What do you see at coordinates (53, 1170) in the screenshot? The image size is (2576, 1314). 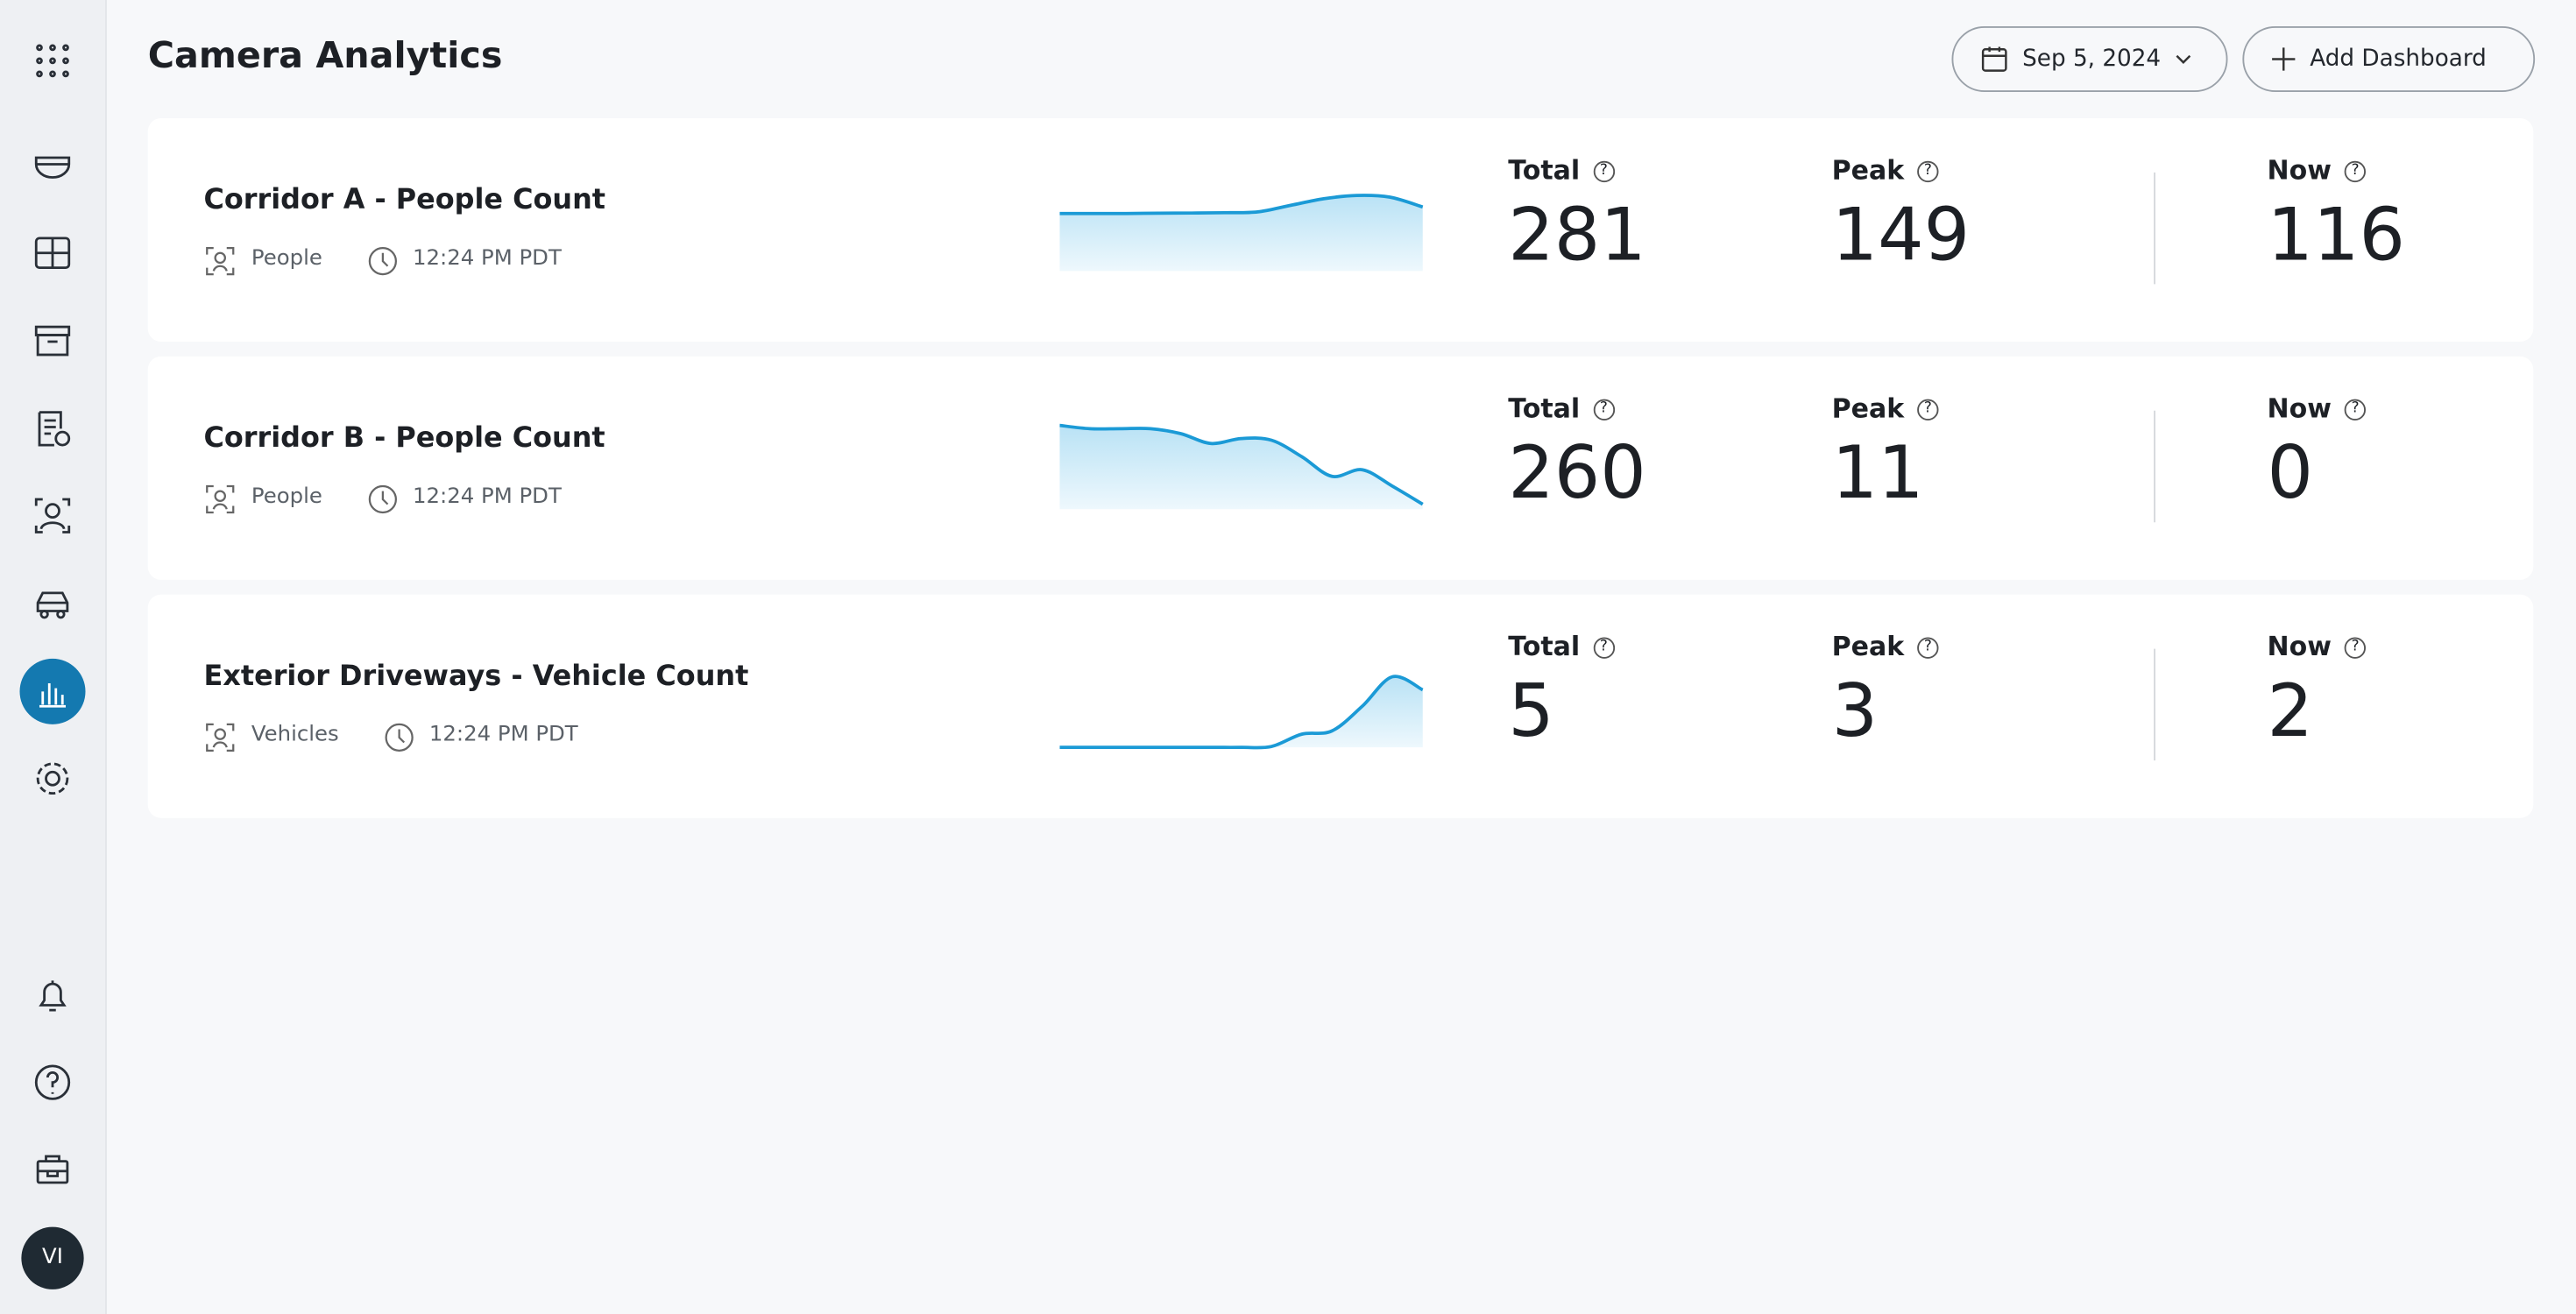 I see `toolbox-nav` at bounding box center [53, 1170].